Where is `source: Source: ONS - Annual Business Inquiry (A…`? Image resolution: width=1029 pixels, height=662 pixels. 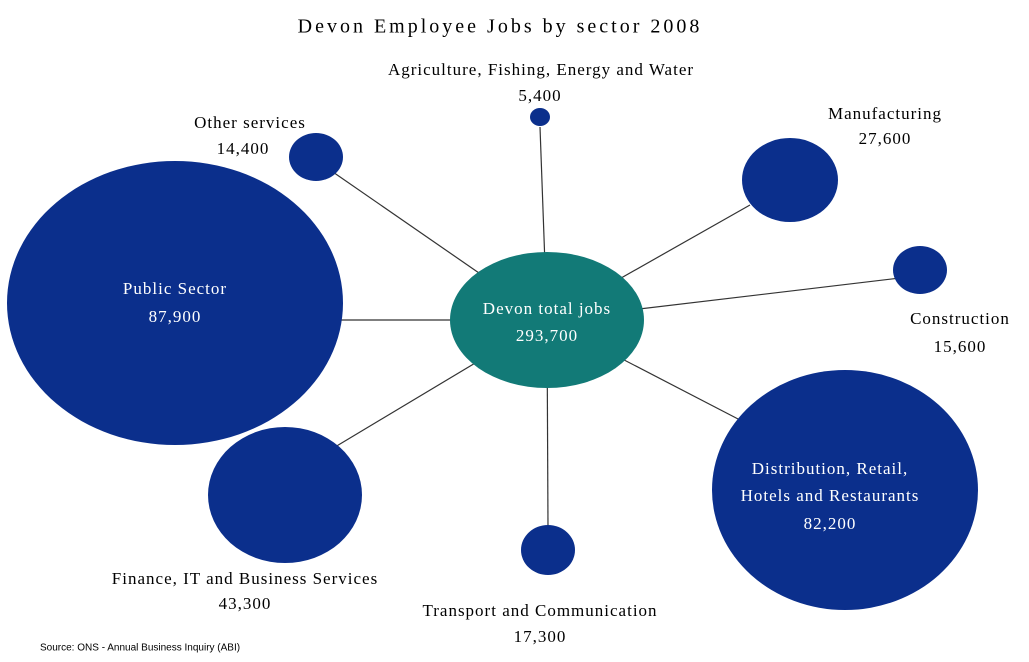
source: Source: ONS - Annual Business Inquiry (A… is located at coordinates (140, 648).